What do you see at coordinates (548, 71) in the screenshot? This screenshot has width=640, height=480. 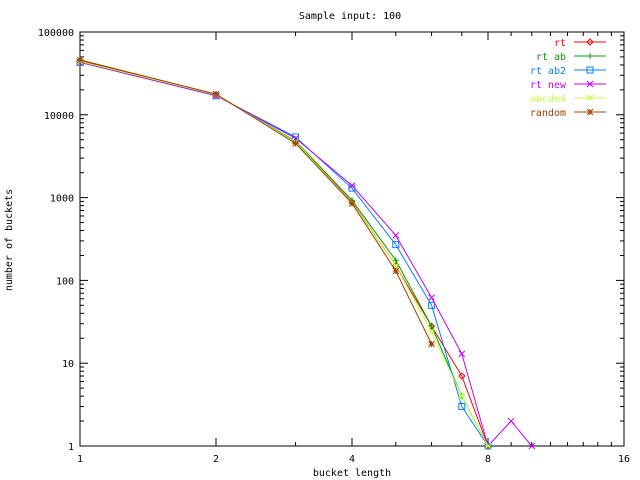 I see `legend-label: rt ab2` at bounding box center [548, 71].